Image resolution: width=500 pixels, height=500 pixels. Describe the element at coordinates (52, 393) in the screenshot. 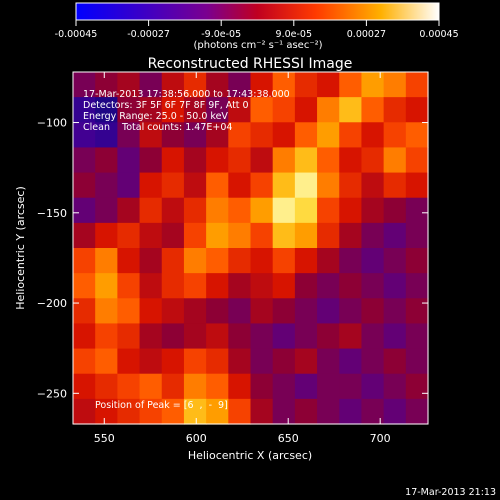

I see `y-tick-label: −250` at that location.